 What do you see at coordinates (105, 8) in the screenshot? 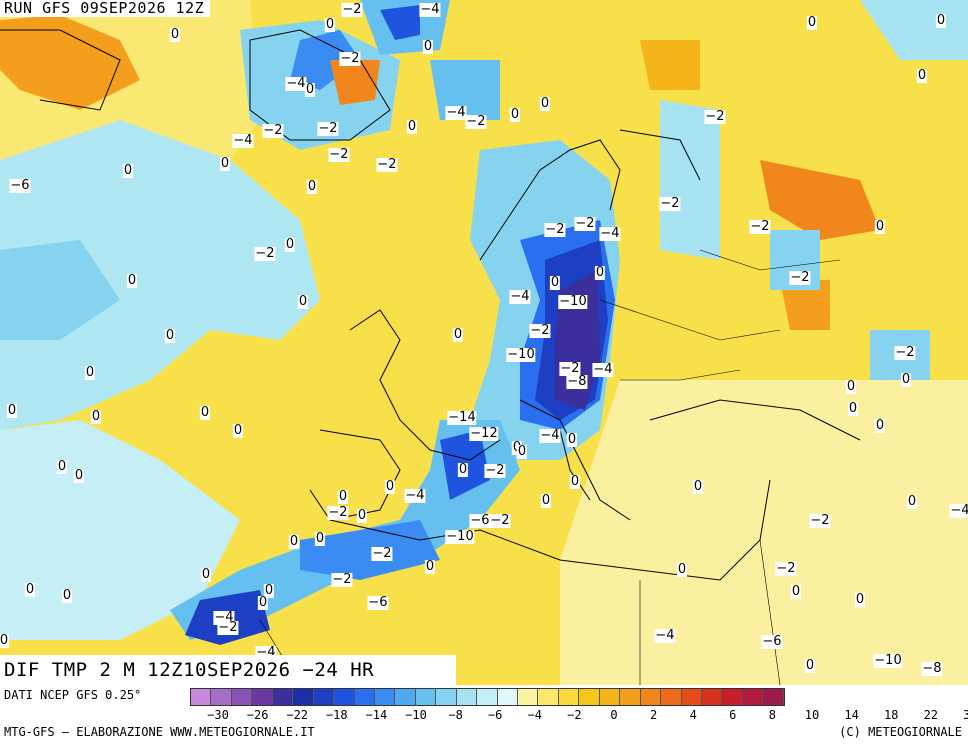
I see `run-title: RUN GFS 09SEP2026 12Z` at bounding box center [105, 8].